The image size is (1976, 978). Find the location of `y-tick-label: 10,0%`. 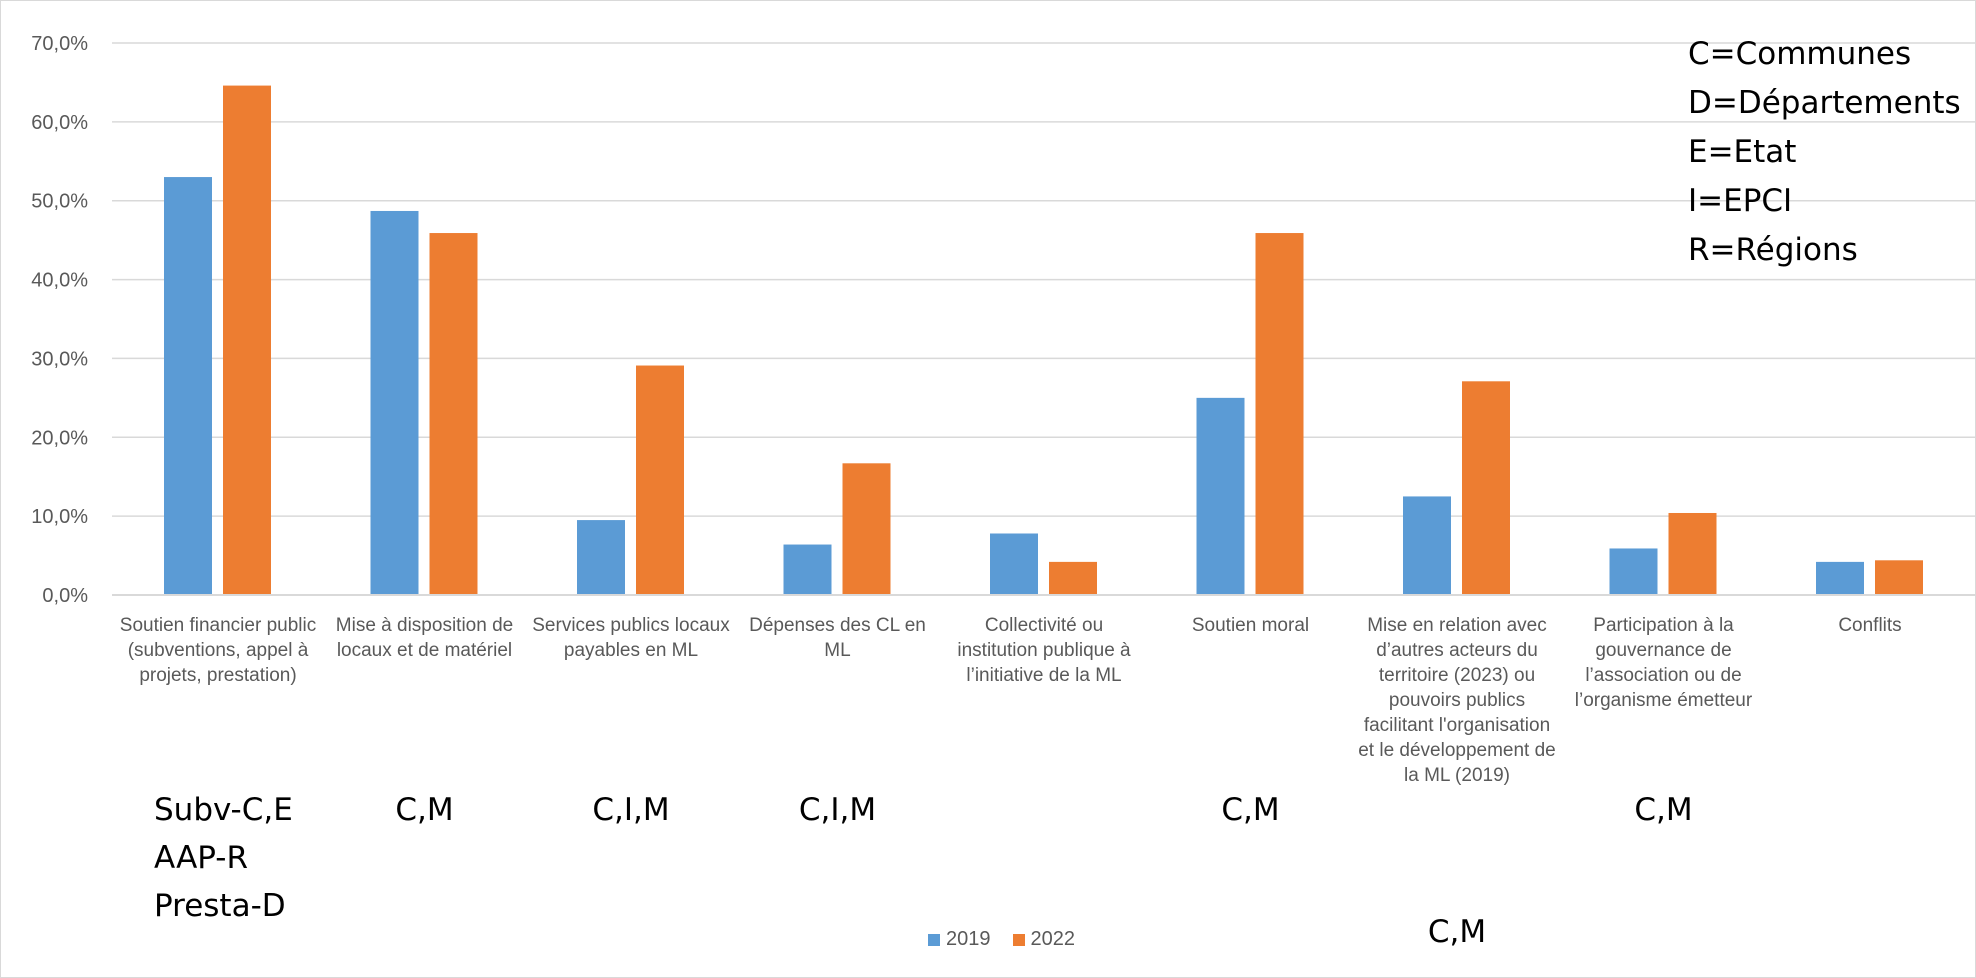

y-tick-label: 10,0% is located at coordinates (59, 517).